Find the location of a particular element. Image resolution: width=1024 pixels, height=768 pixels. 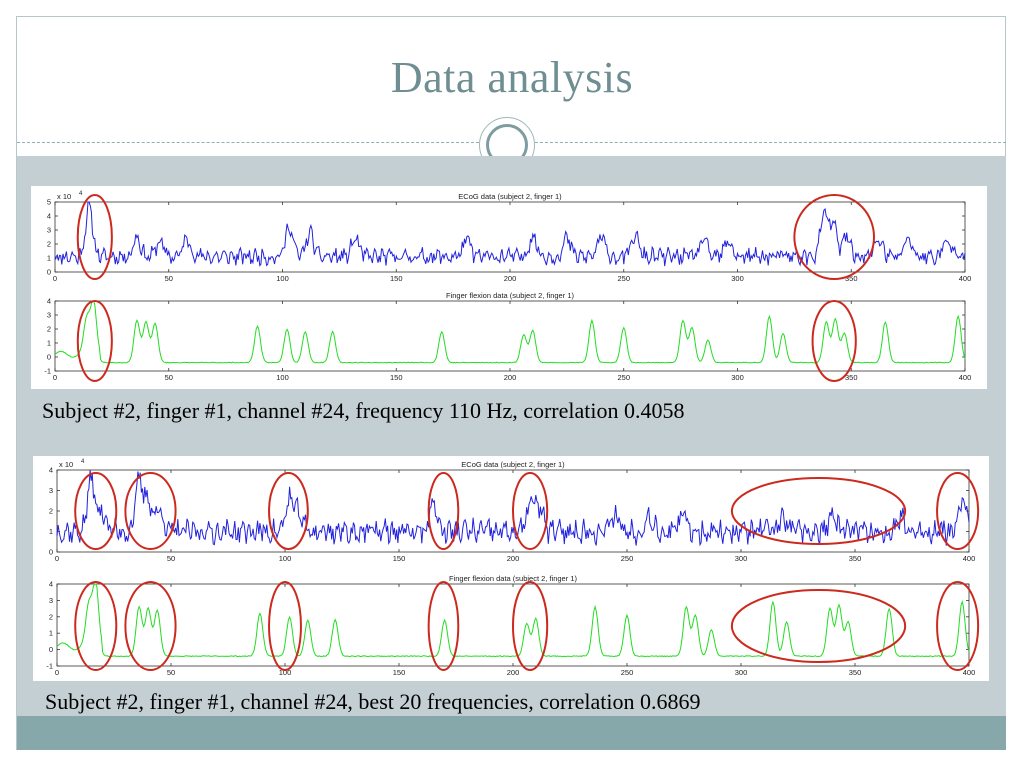

x-tick-label-p2-ecog: 150 is located at coordinates (399, 558).